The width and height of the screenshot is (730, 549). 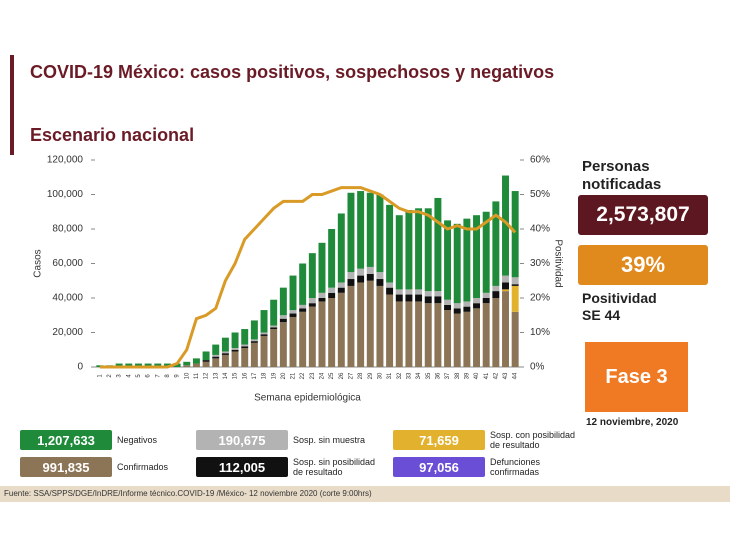 What do you see at coordinates (516, 375) in the screenshot?
I see `x-tick-label: 44` at bounding box center [516, 375].